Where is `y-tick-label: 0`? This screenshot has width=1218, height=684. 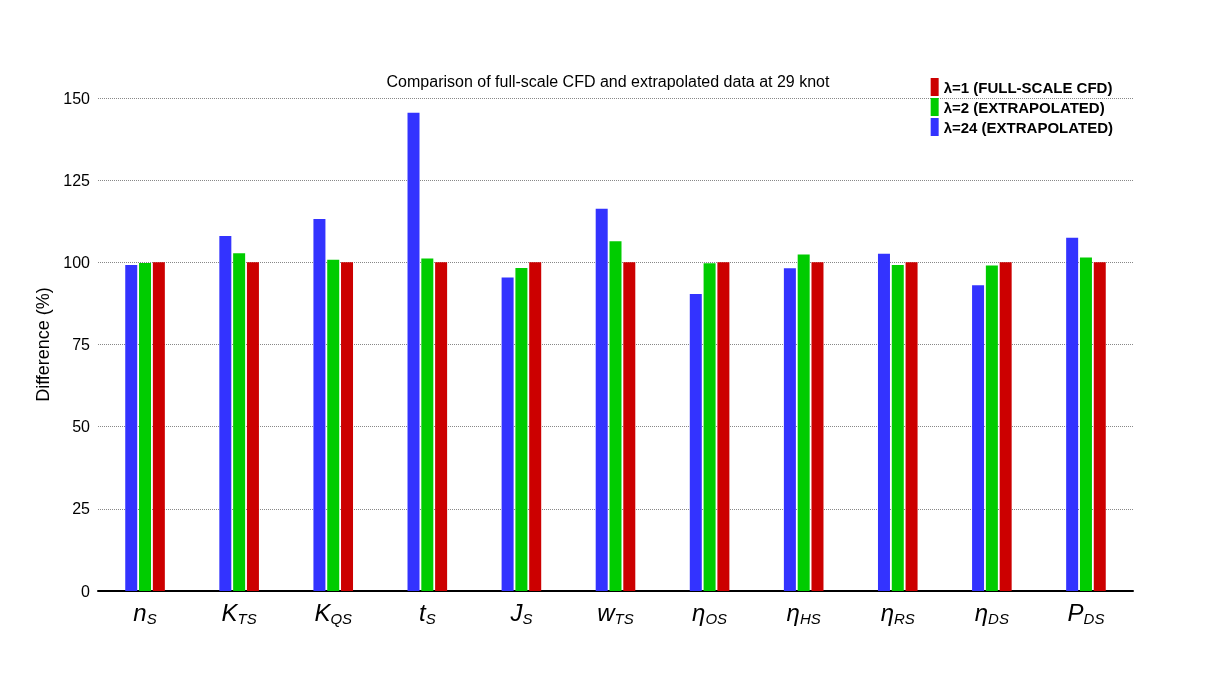 y-tick-label: 0 is located at coordinates (86, 591).